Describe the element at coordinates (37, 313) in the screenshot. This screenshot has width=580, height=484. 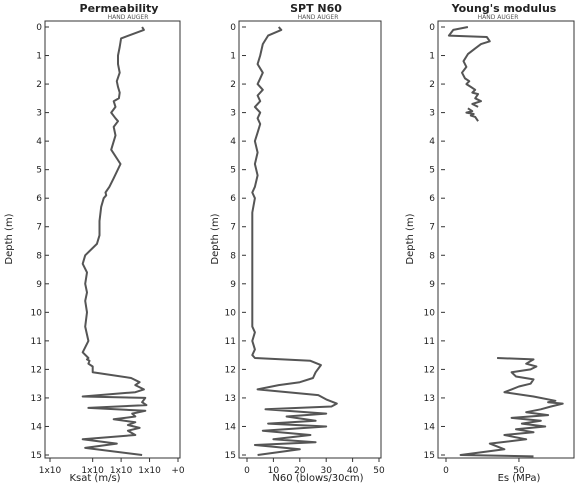
I see `permeability-ytick-label: 10` at that location.